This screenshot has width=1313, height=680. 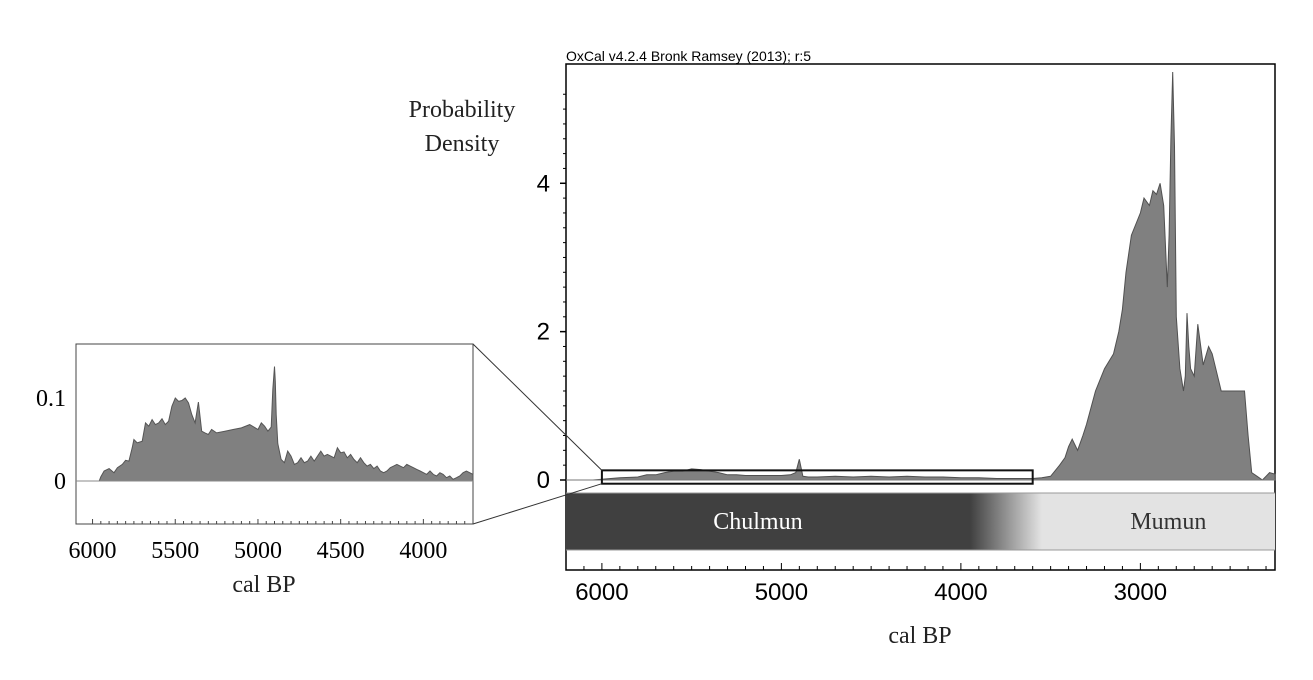 What do you see at coordinates (51, 399) in the screenshot?
I see `inset-y-tick-label: 0.1` at bounding box center [51, 399].